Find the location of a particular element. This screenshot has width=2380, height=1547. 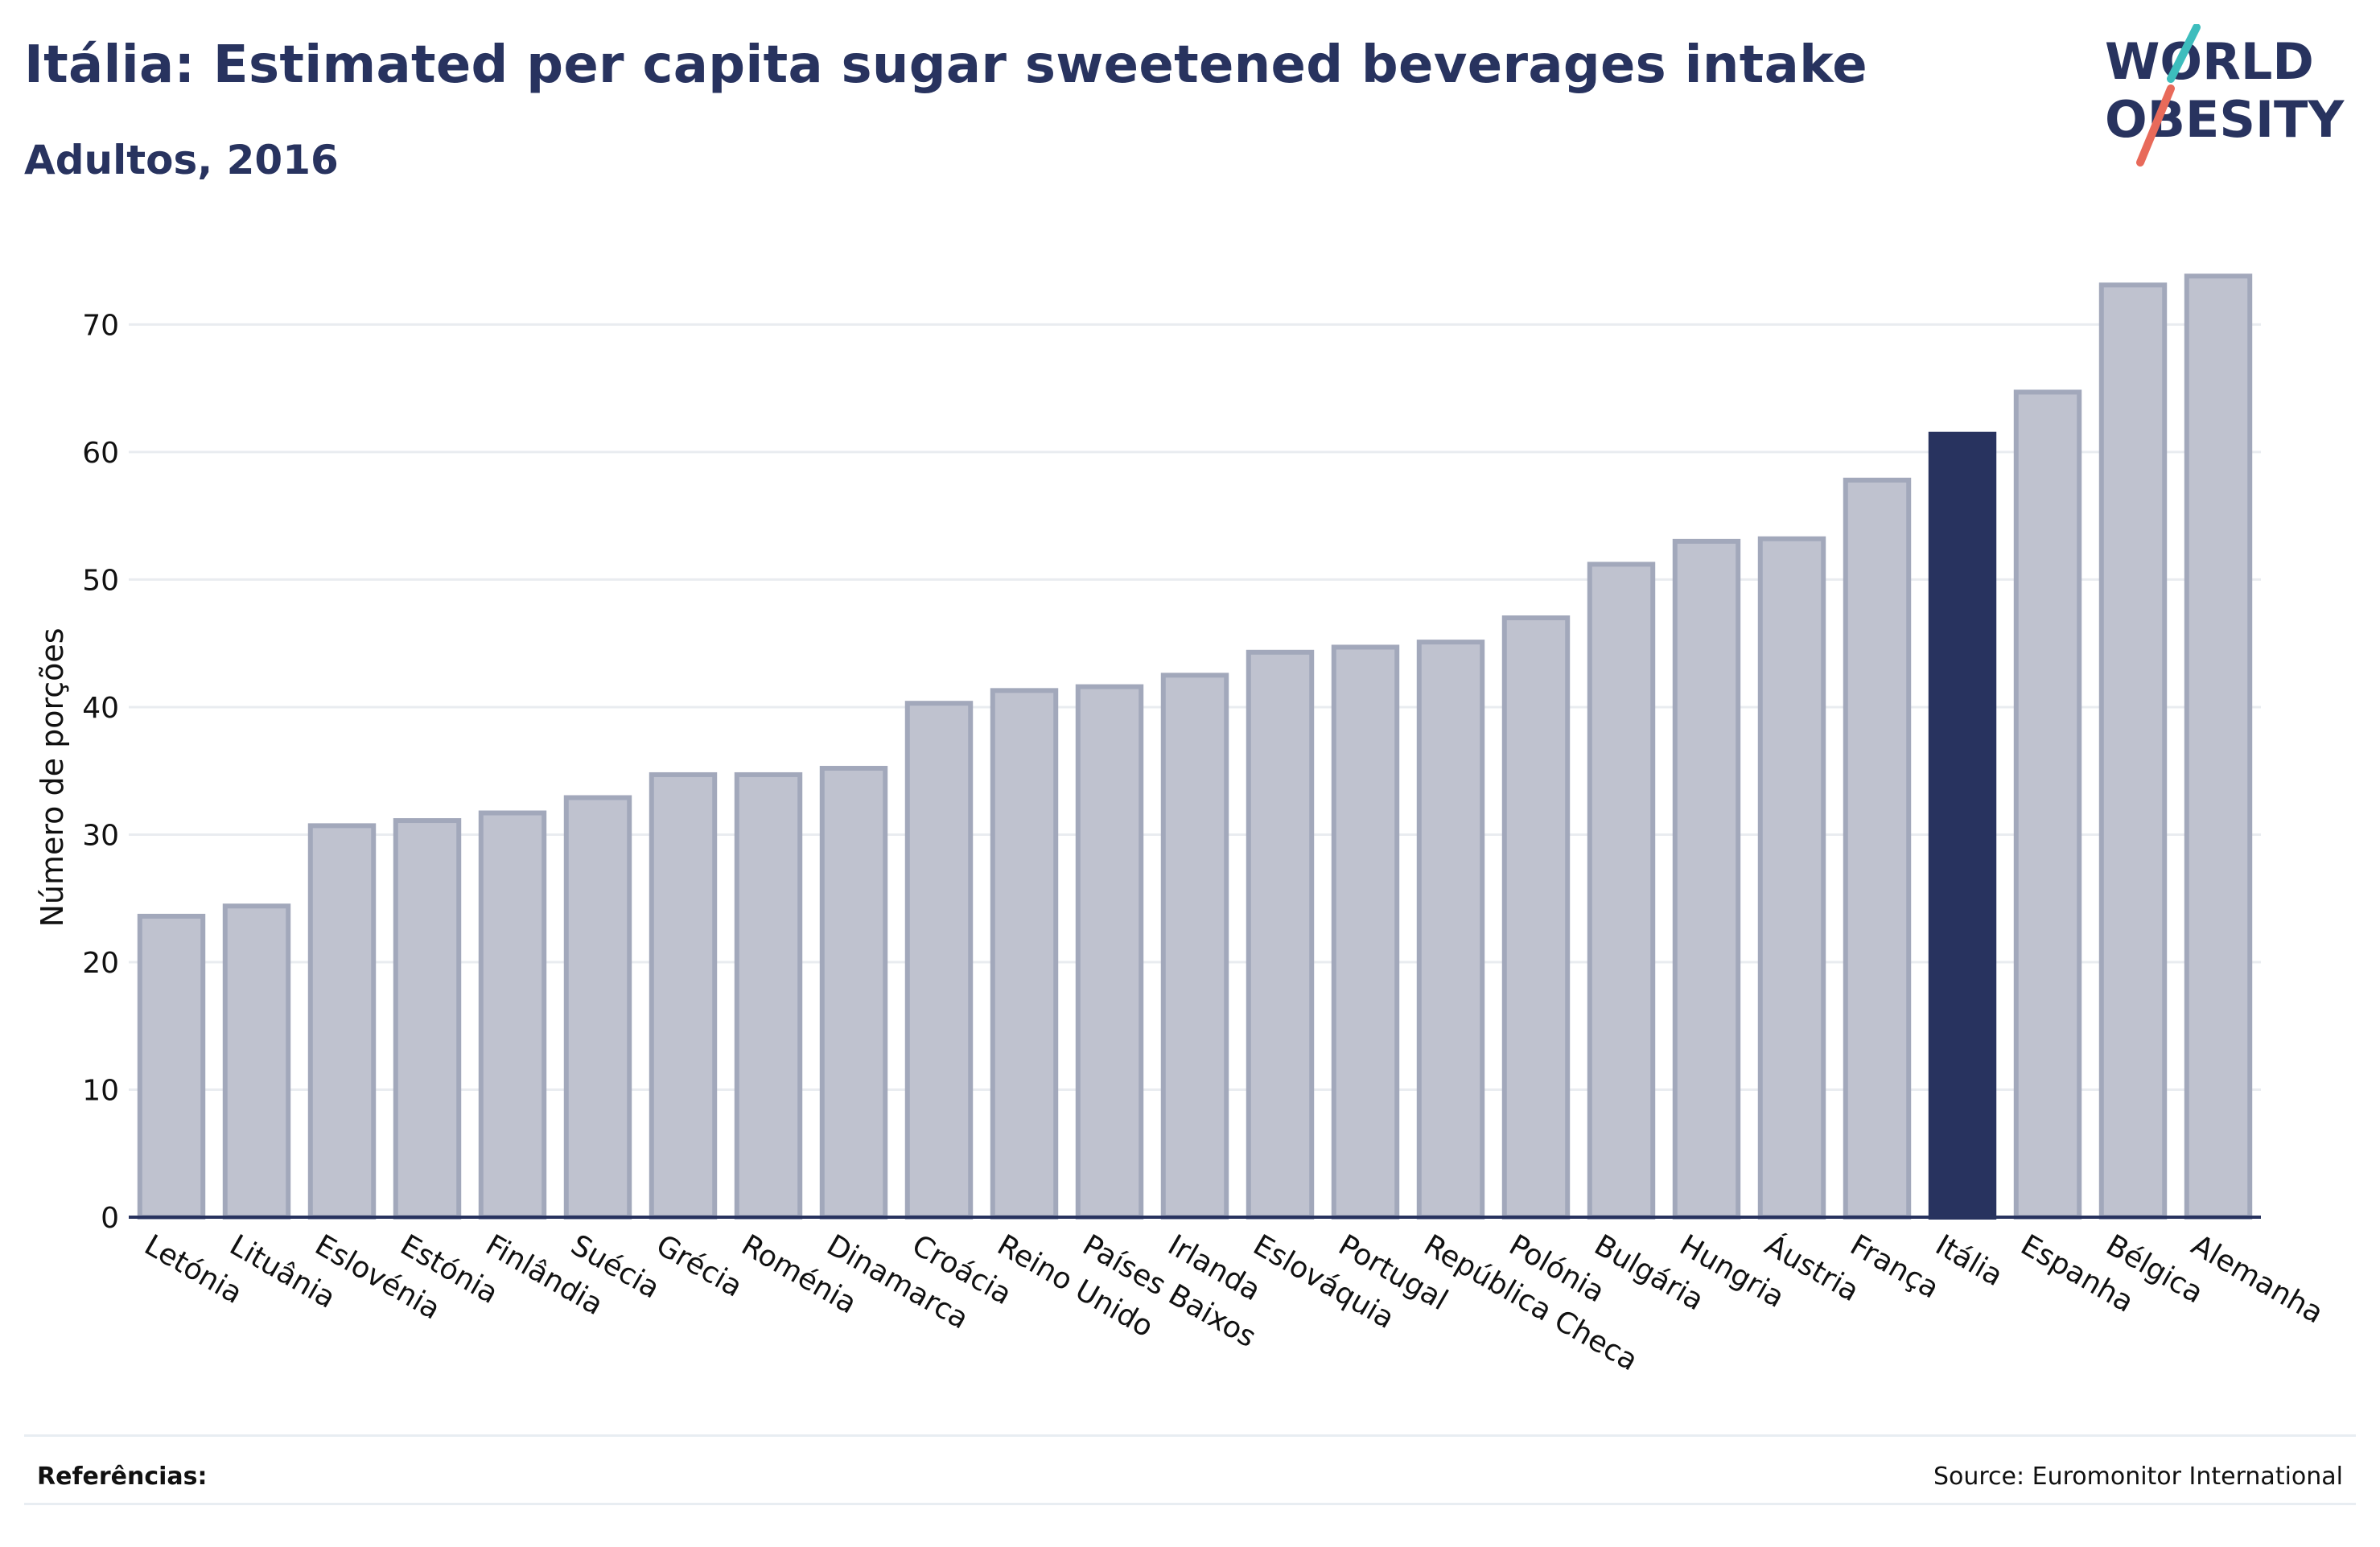

bar-países-baixos is located at coordinates (1109, 952).